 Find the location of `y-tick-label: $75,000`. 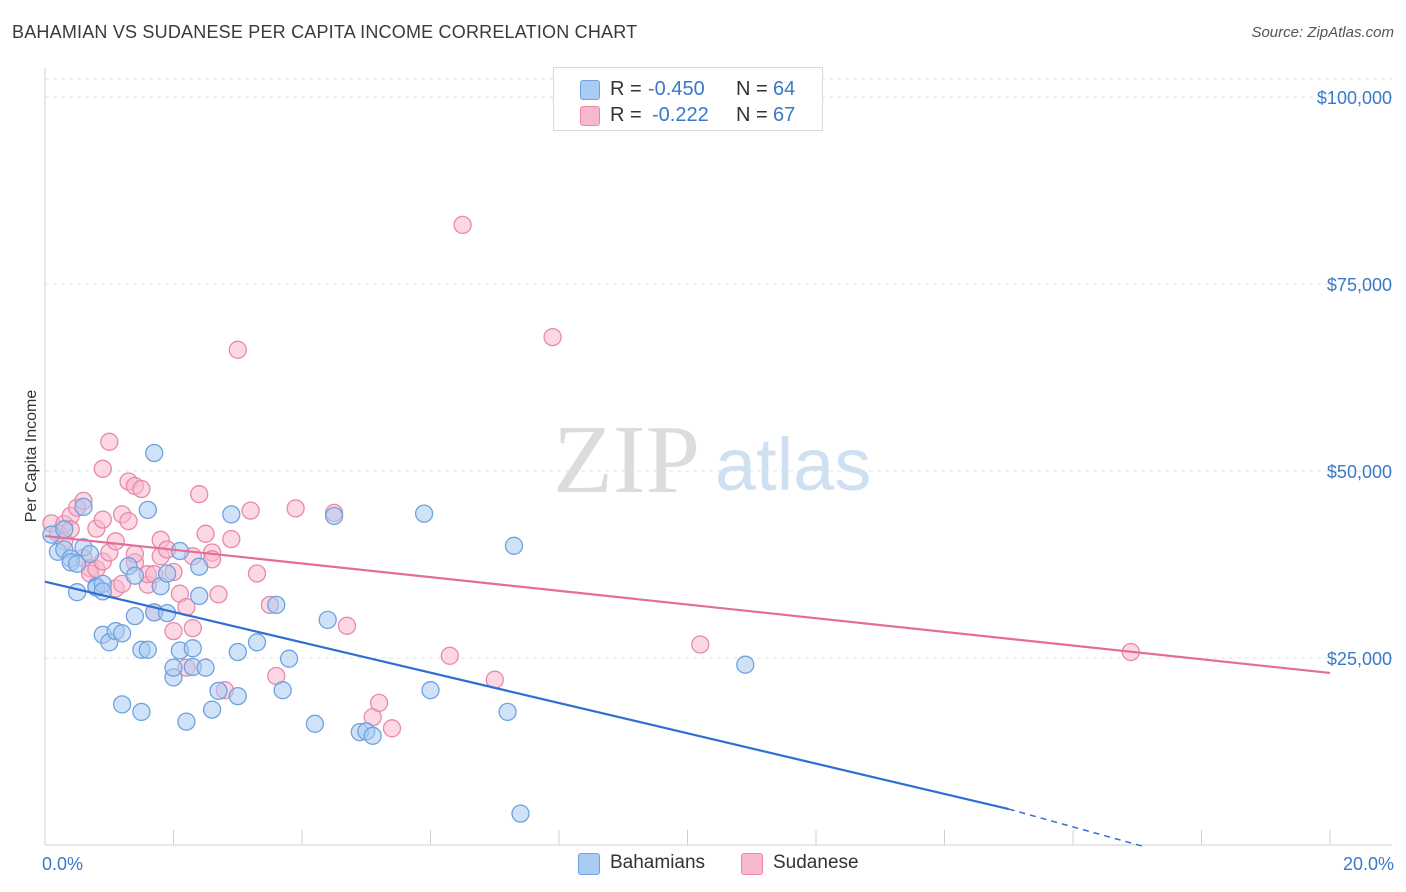

y-tick-label: $75,000 is located at coordinates (1359, 285).